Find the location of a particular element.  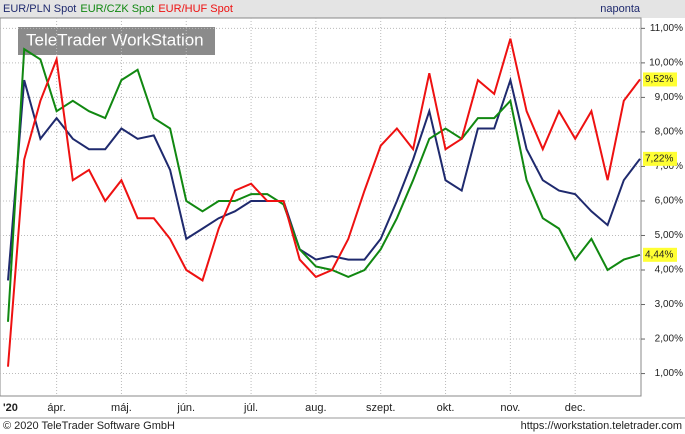

end-label: 9,52% is located at coordinates (659, 79).